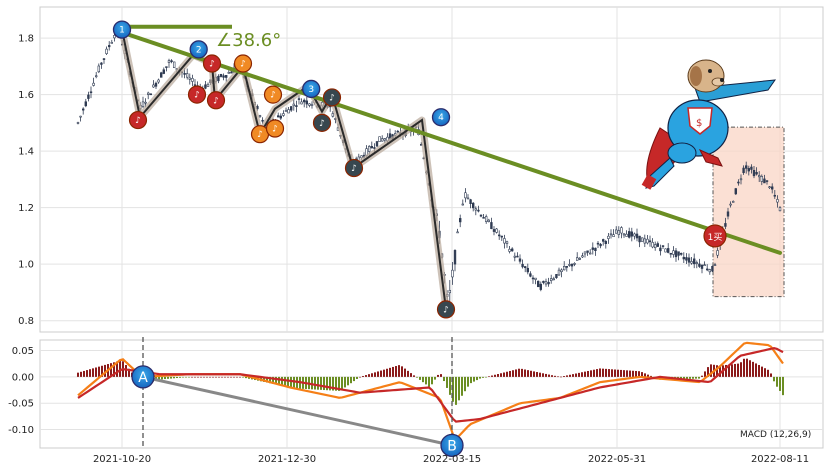 The image size is (828, 471). I want to click on divergence-label: A, so click(143, 378).